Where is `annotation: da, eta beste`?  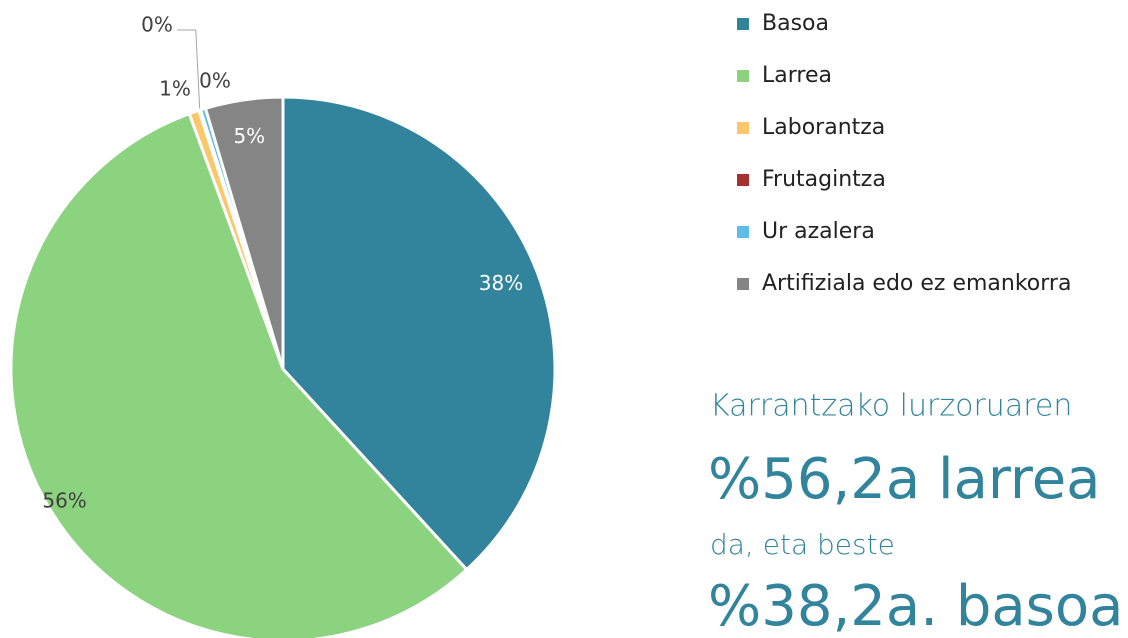
annotation: da, eta beste is located at coordinates (802, 544).